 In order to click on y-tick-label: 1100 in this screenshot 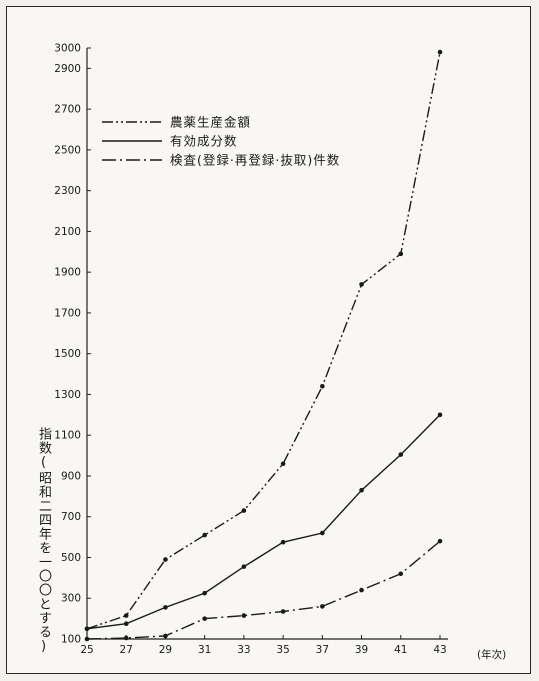, I will do `click(67, 436)`.